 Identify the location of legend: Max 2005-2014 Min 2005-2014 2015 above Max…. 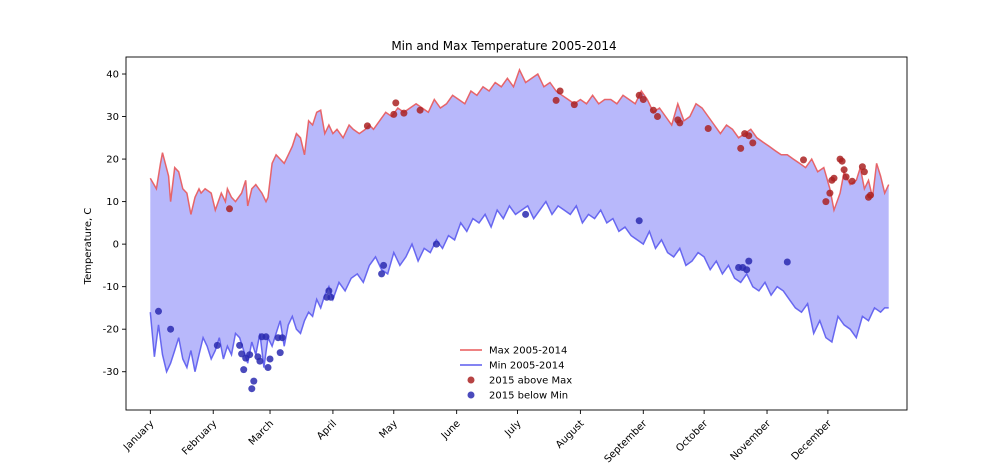
(516, 374).